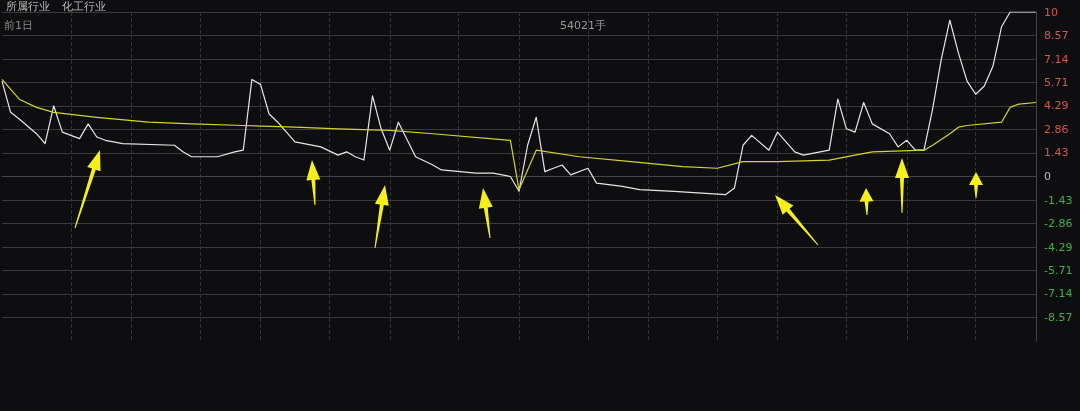  What do you see at coordinates (583, 25) in the screenshot?
I see `annotation: 54021手` at bounding box center [583, 25].